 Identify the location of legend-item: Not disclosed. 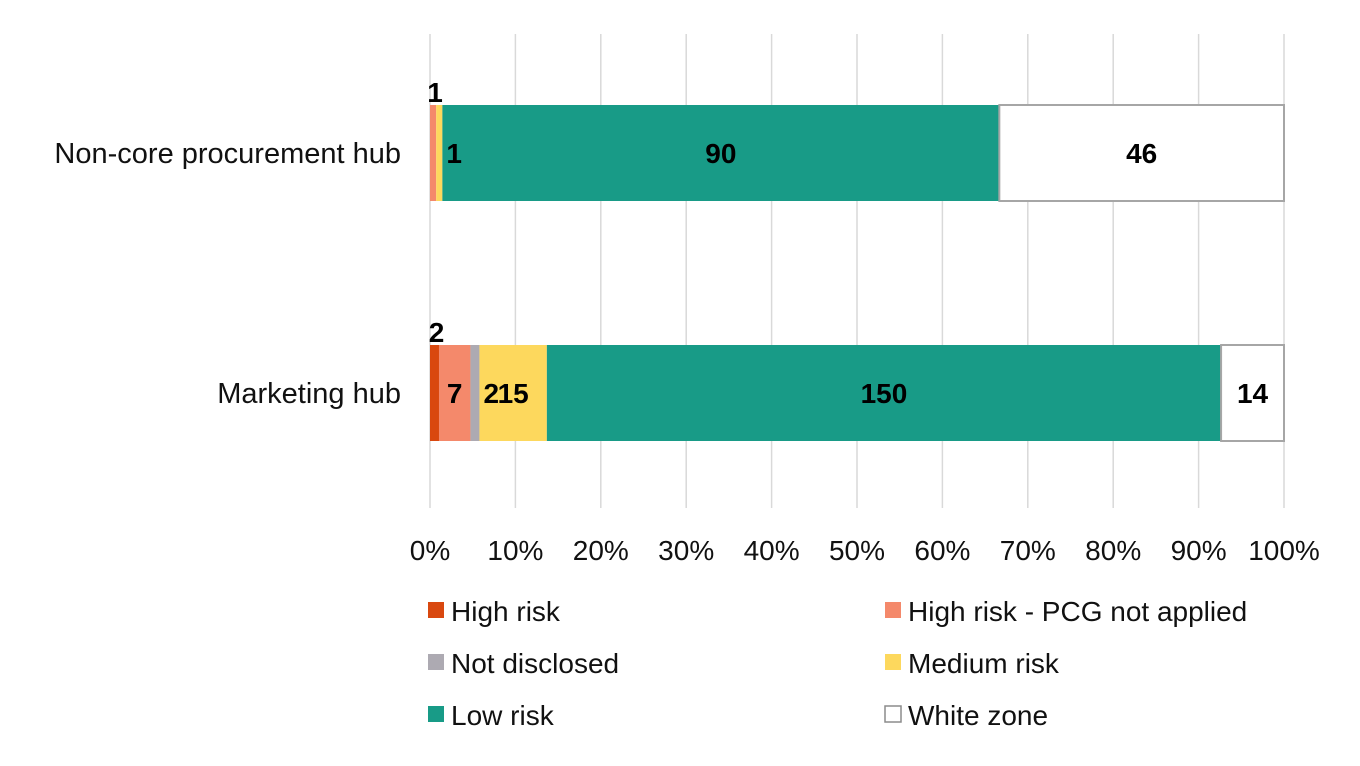
(523, 663).